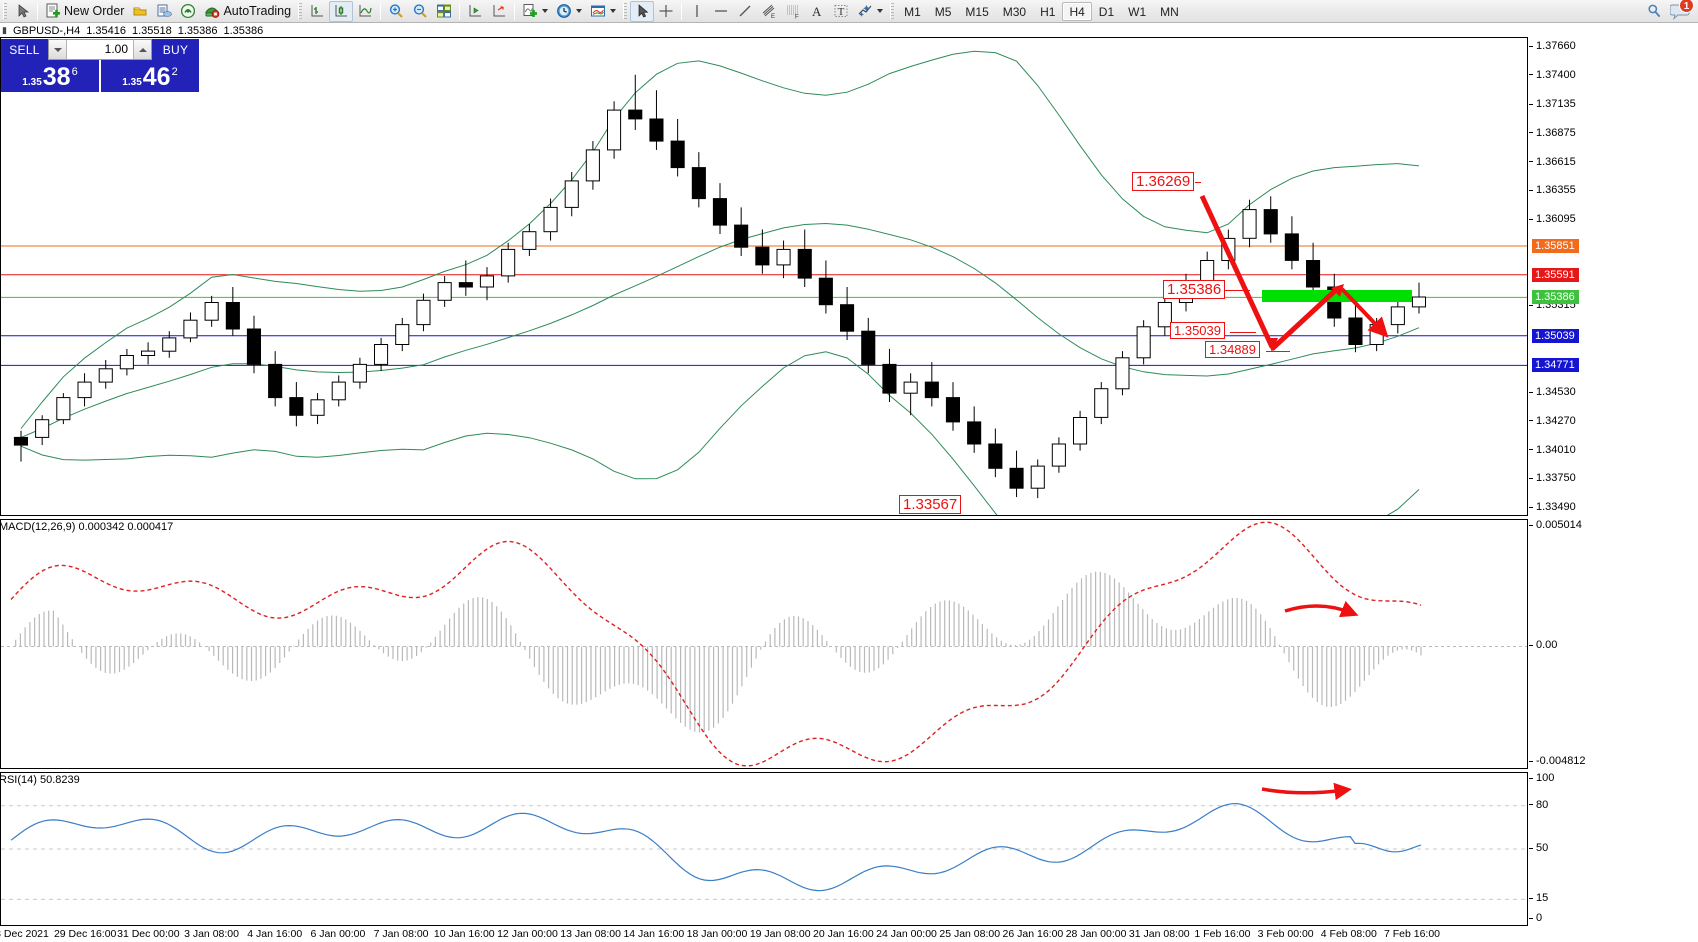 This screenshot has height=942, width=1698. What do you see at coordinates (1048, 11) in the screenshot?
I see `tab-timeframe-h1: H1` at bounding box center [1048, 11].